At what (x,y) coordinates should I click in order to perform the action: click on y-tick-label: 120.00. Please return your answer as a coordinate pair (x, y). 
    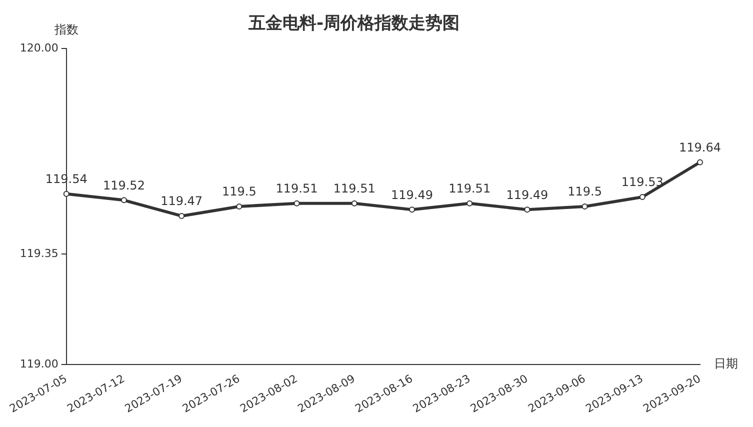
    Looking at the image, I should click on (39, 47).